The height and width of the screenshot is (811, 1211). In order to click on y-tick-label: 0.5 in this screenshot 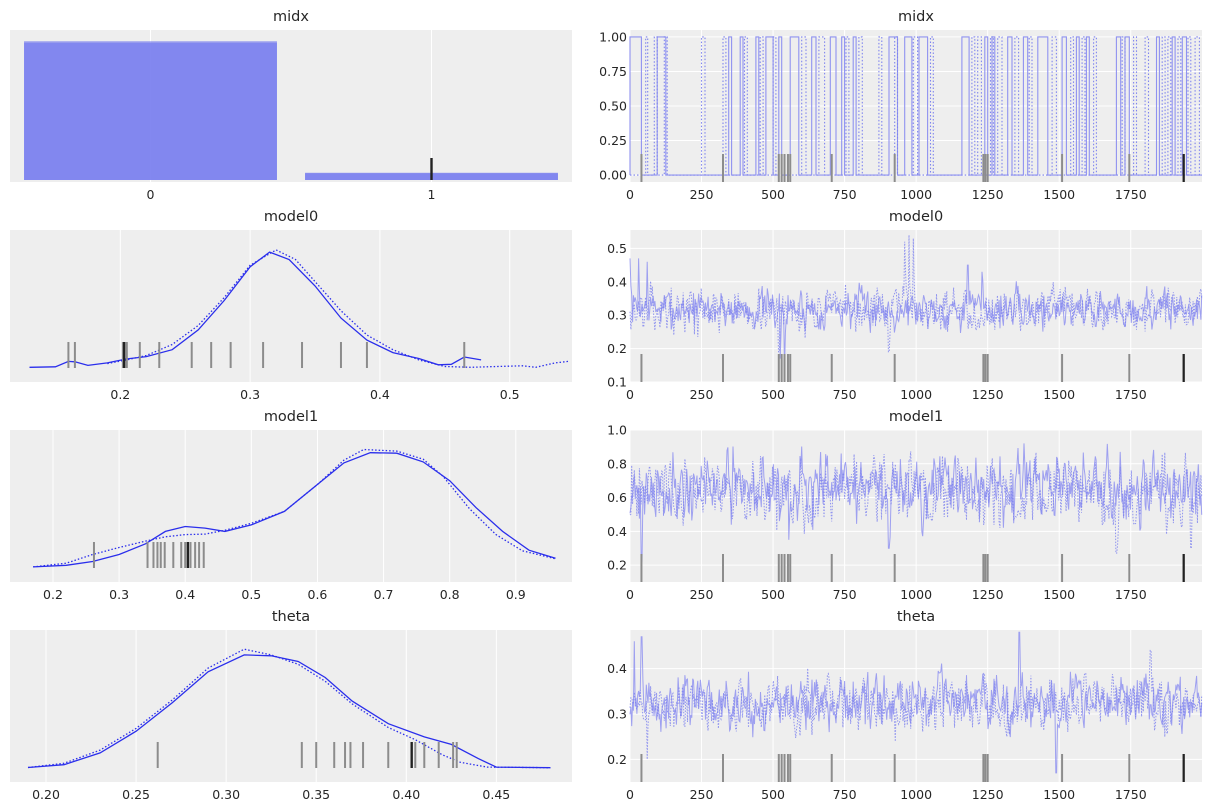, I will do `click(617, 248)`.